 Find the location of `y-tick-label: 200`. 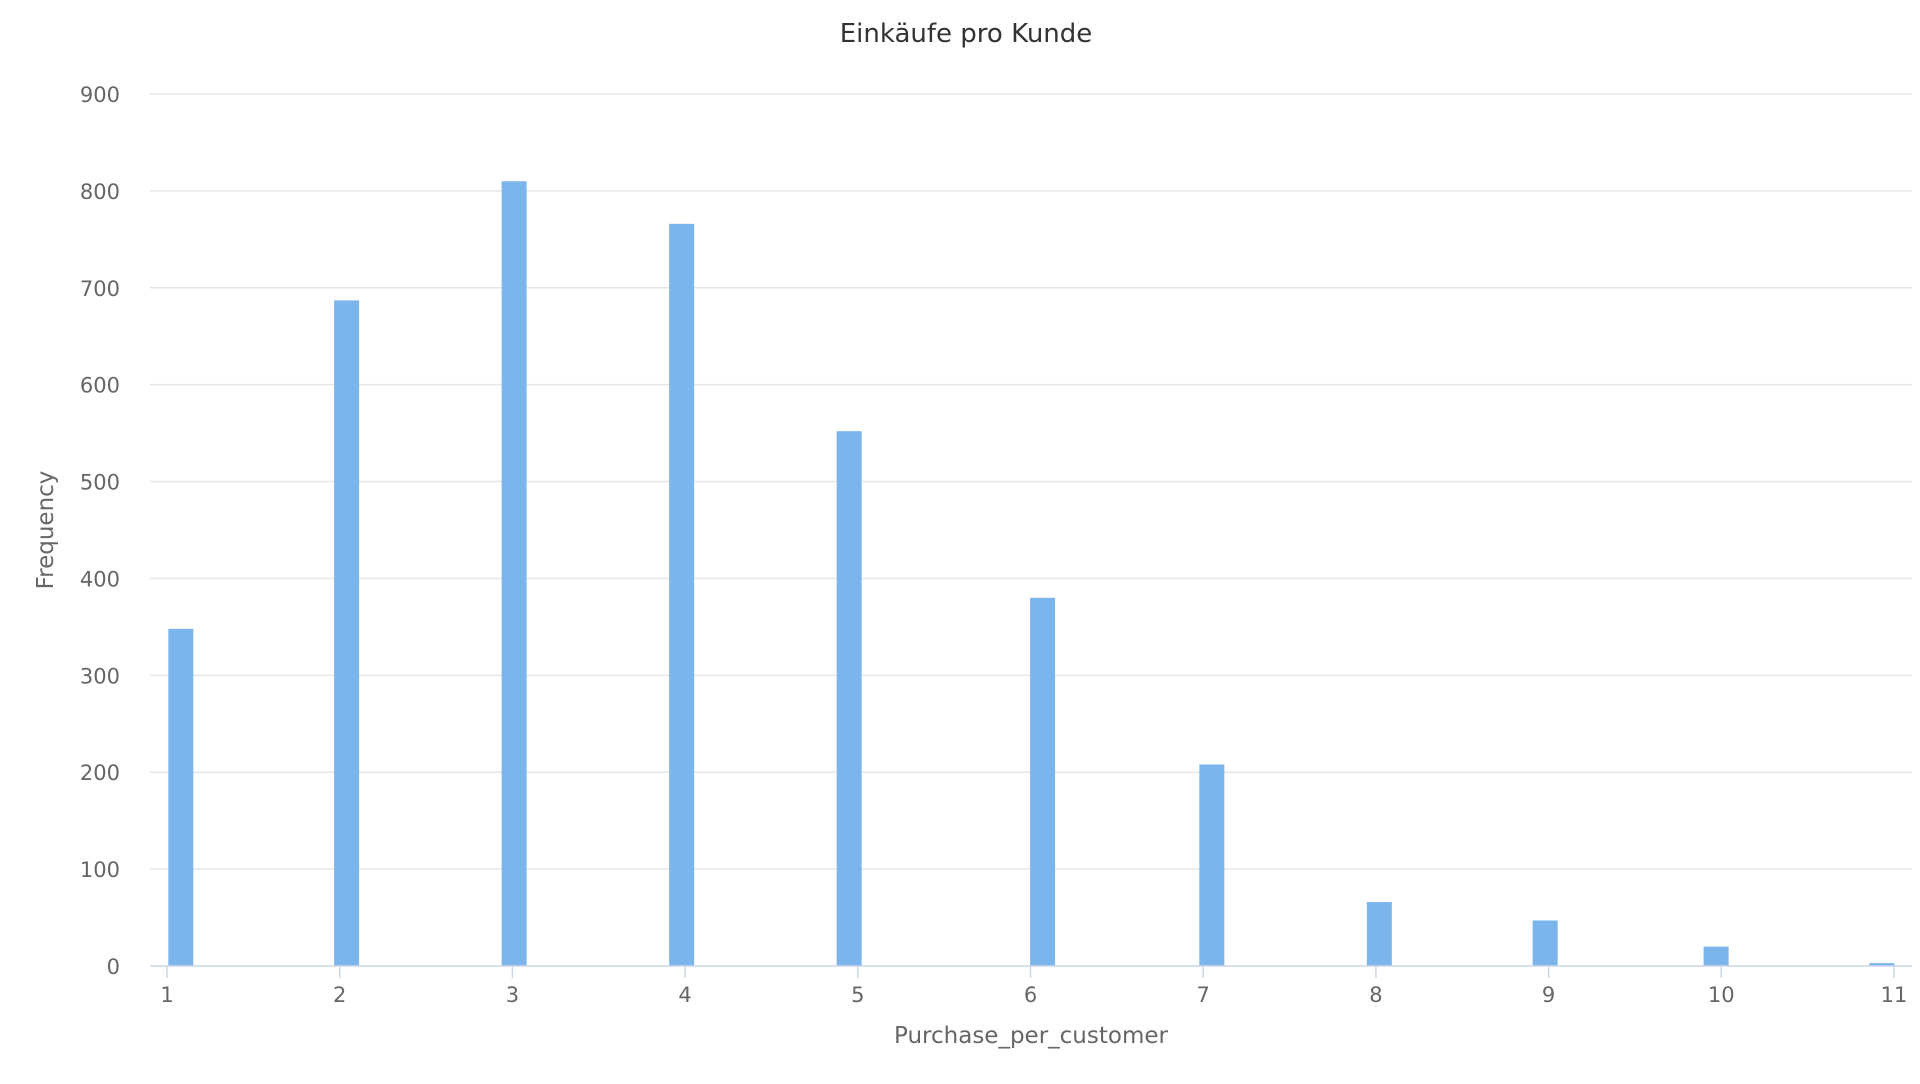

y-tick-label: 200 is located at coordinates (100, 773).